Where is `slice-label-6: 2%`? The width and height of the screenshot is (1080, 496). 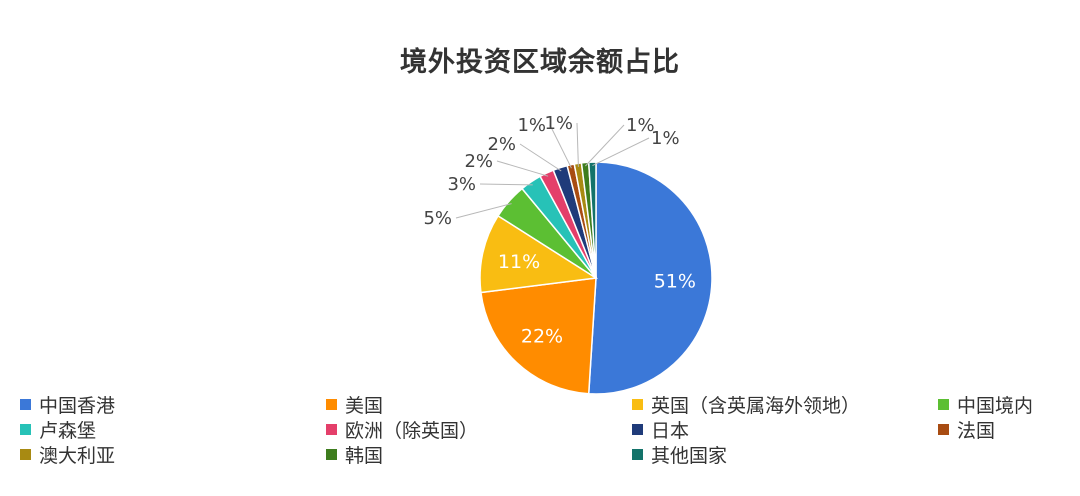 slice-label-6: 2% is located at coordinates (478, 161).